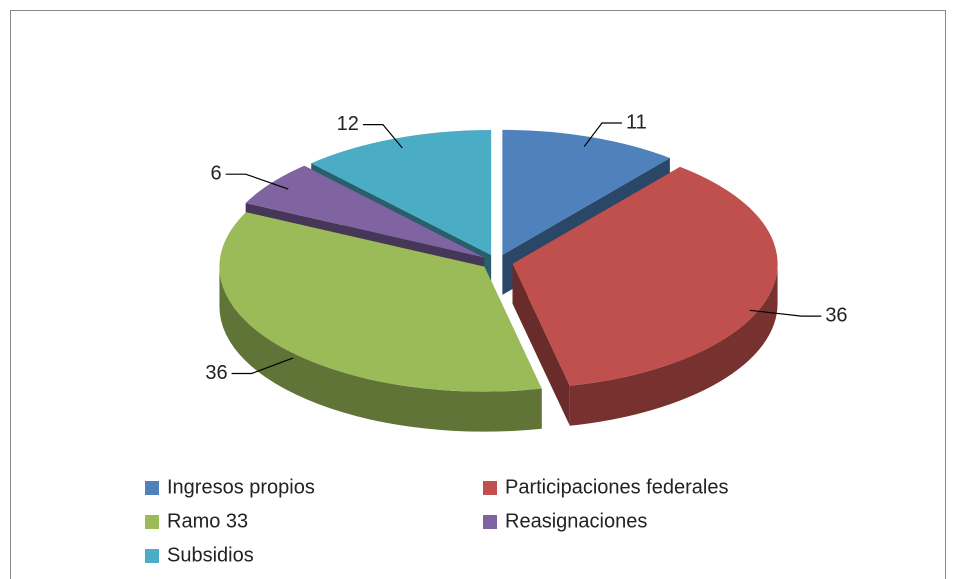 The width and height of the screenshot is (956, 579). What do you see at coordinates (216, 173) in the screenshot?
I see `data-label: 6` at bounding box center [216, 173].